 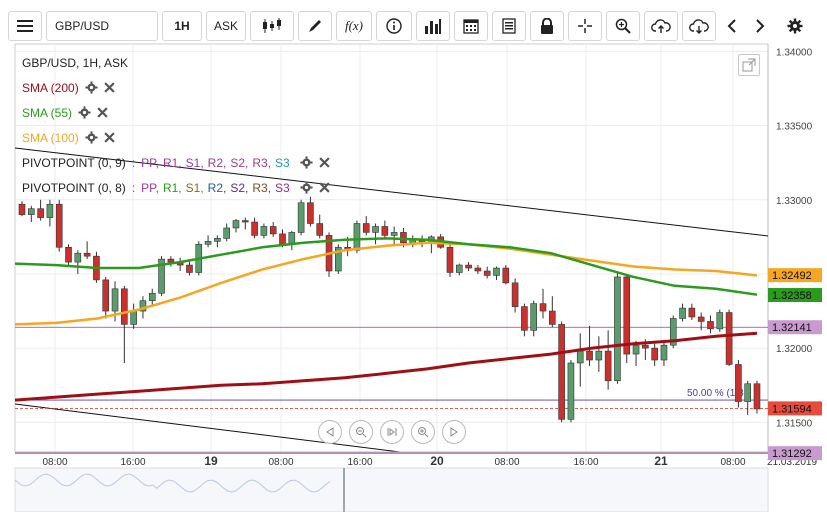 I want to click on menu-button, so click(x=25, y=26).